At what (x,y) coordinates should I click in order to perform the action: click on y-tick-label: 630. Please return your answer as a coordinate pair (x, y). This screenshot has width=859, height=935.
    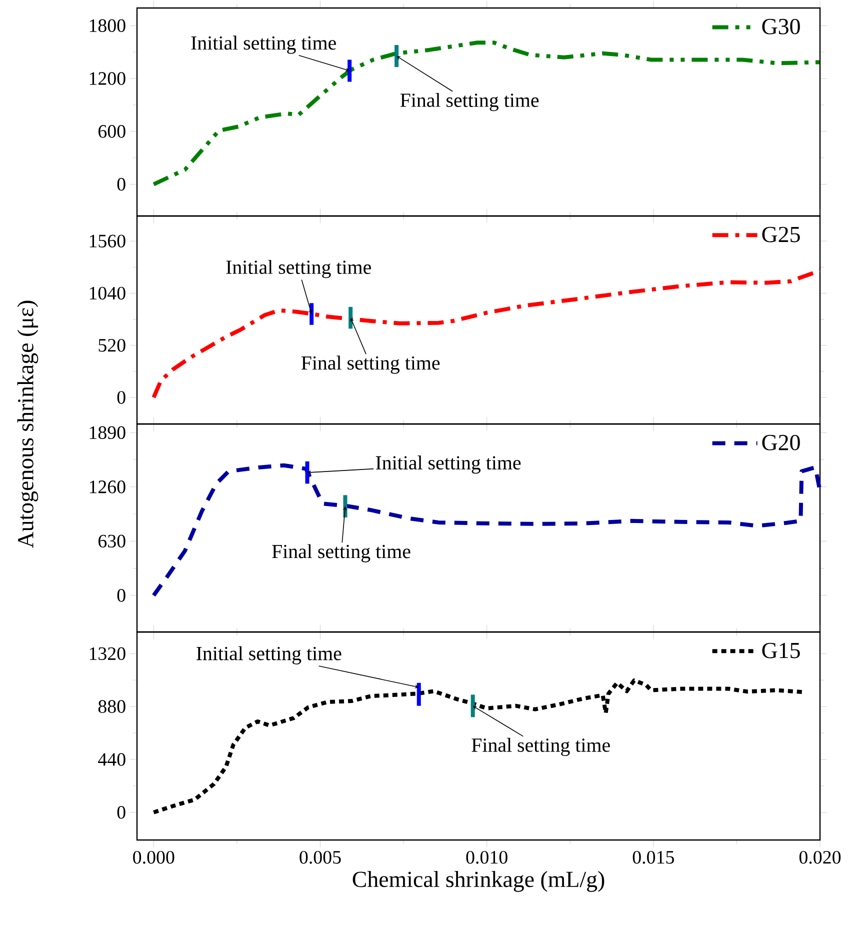
    Looking at the image, I should click on (112, 541).